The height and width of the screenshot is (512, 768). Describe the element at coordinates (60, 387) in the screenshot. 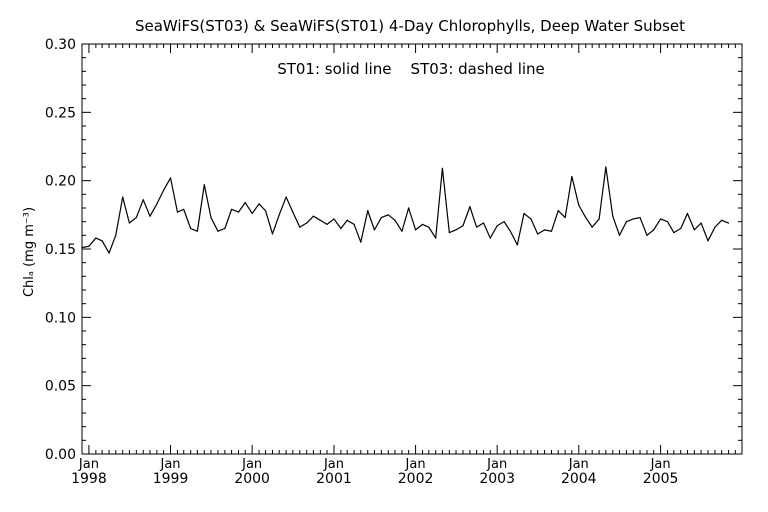

I see `y-tick-label: 0.05` at that location.